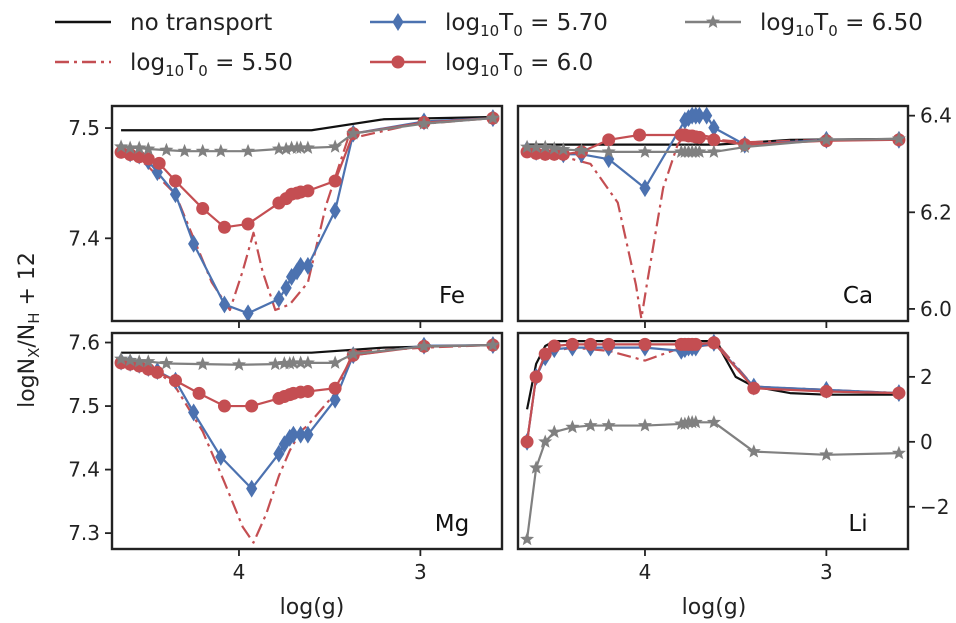 The image size is (956, 623). I want to click on plot-area-ca, so click(713, 213).